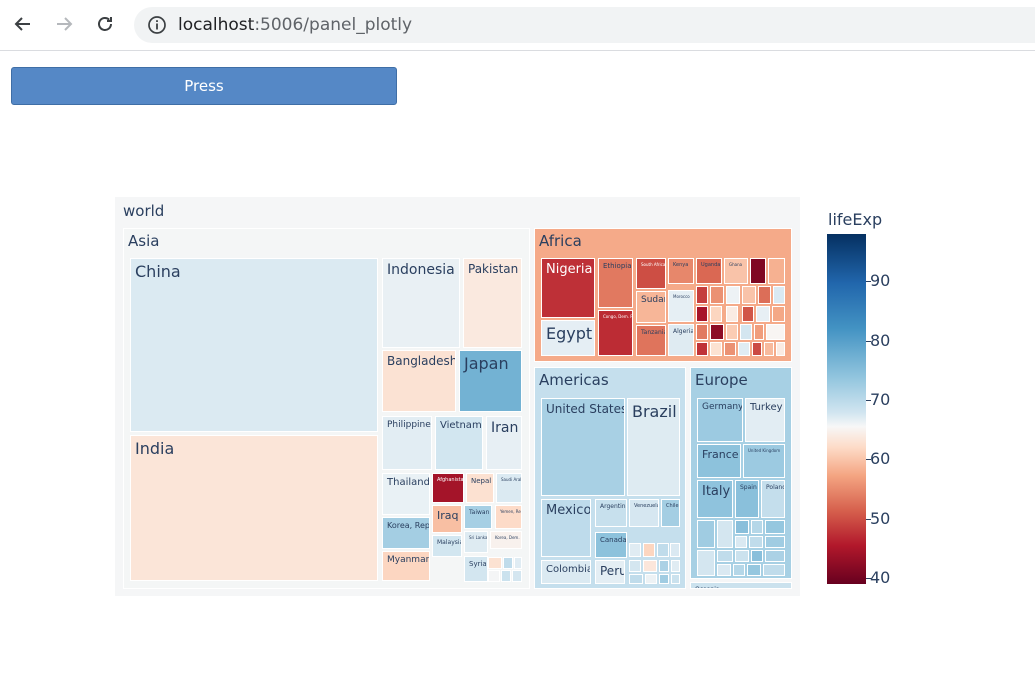 The image size is (1035, 684). What do you see at coordinates (584, 25) in the screenshot?
I see `address-bar: localhost:5006/panel_plotly` at bounding box center [584, 25].